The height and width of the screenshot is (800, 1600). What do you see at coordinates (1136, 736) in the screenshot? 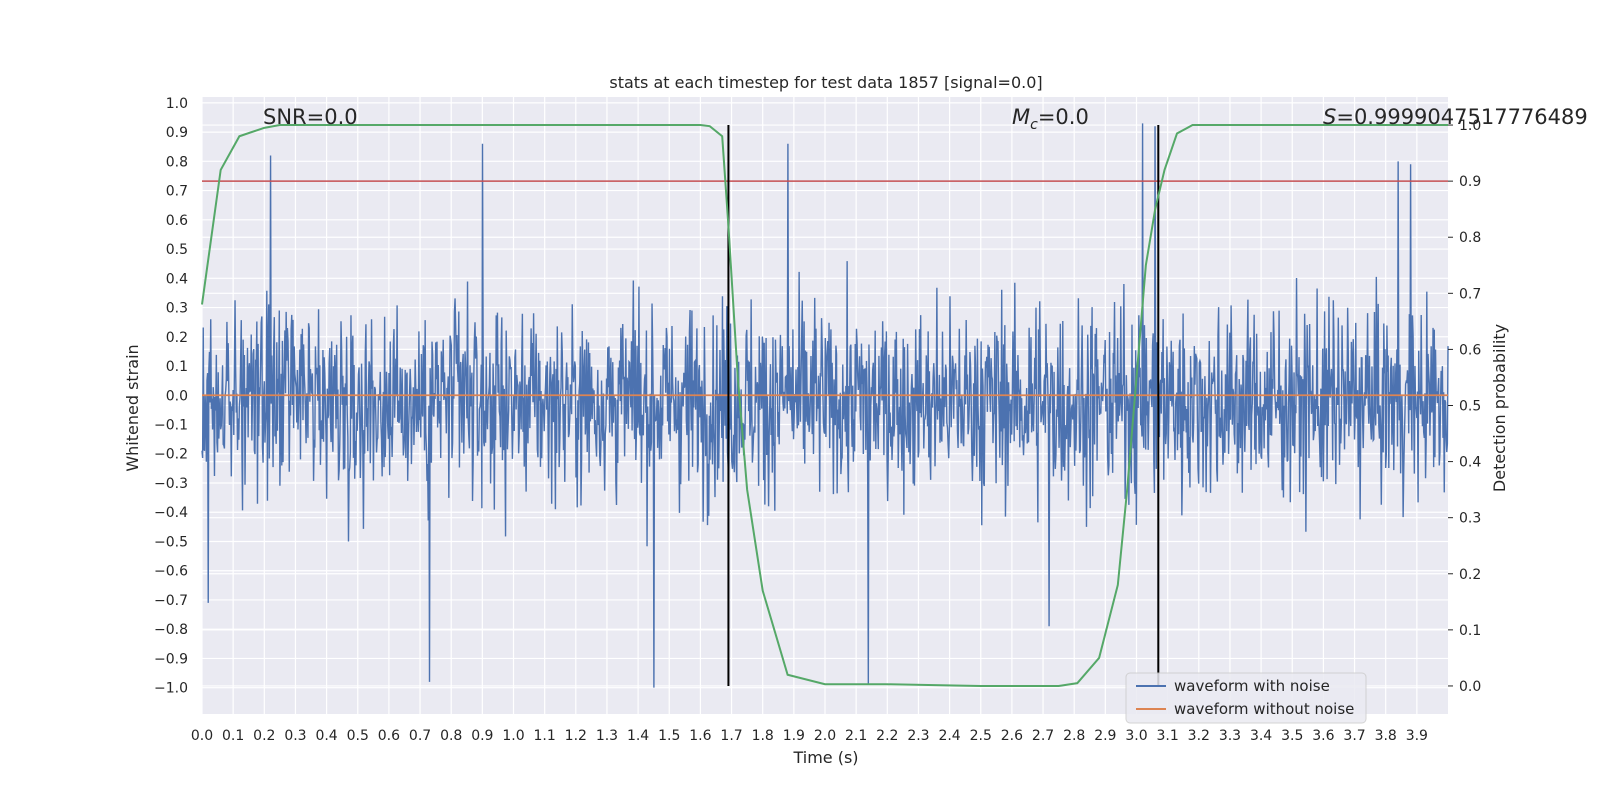
I see `x-tick-label: 3.0` at bounding box center [1136, 736].